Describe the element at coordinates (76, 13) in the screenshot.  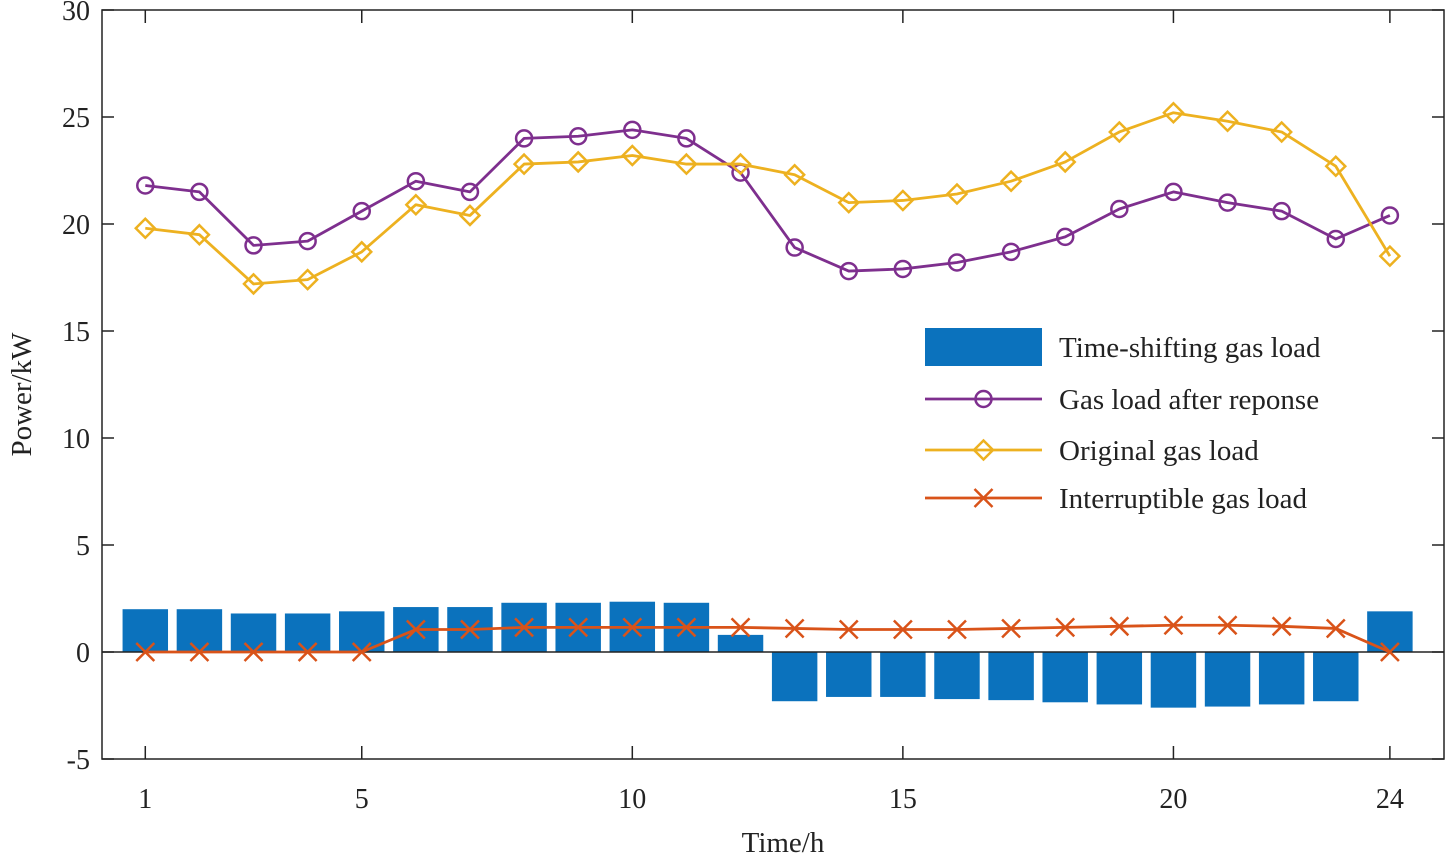
I see `y-tick-label-30: 30` at that location.